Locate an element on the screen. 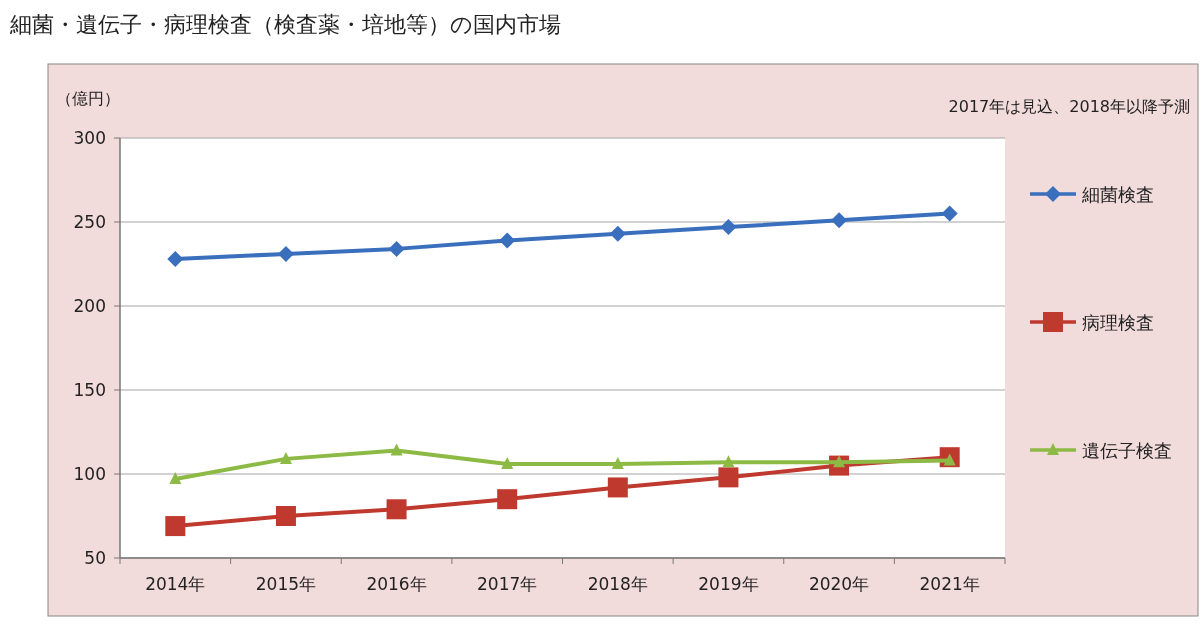 The image size is (1200, 630). text: 2017年は見込、2018年以降予測 is located at coordinates (1069, 106).